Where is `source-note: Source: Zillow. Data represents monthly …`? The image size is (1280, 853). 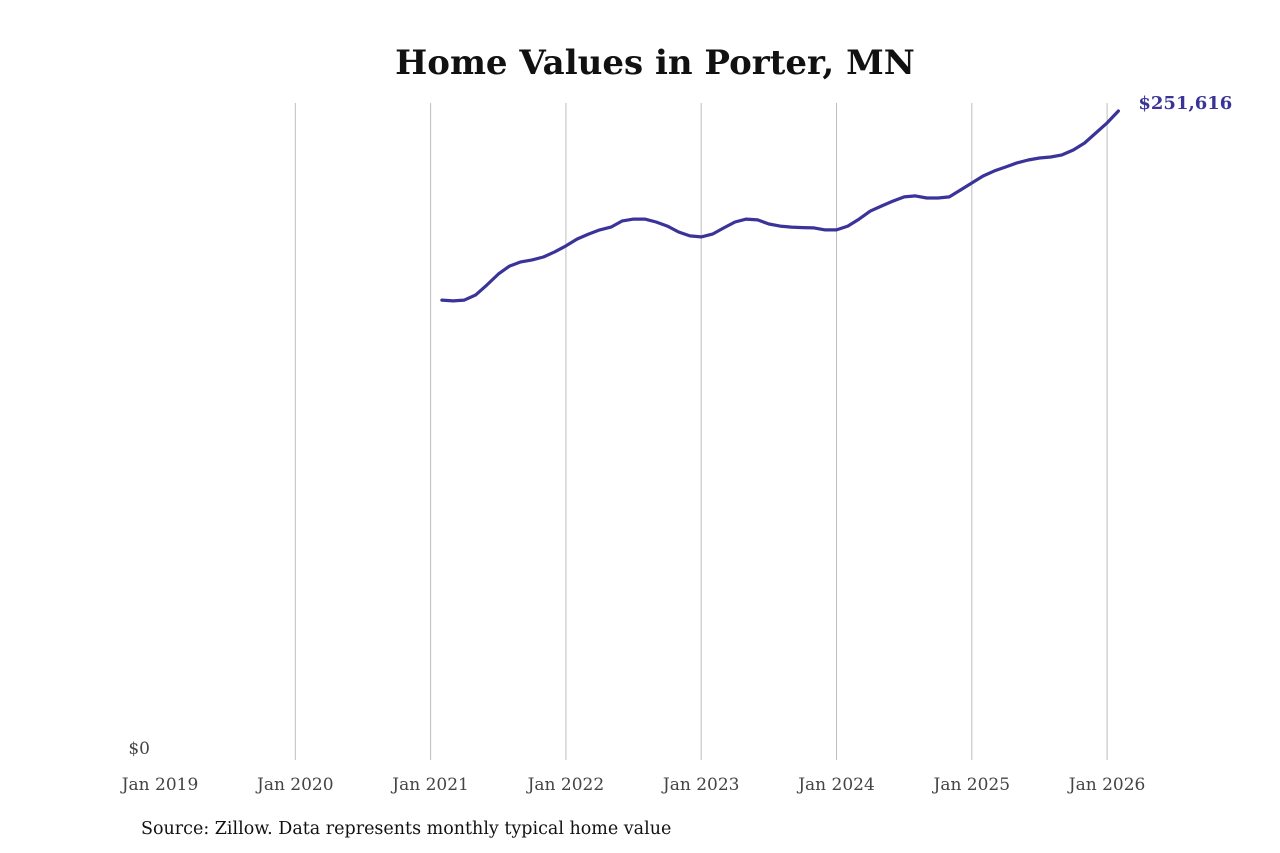 source-note: Source: Zillow. Data represents monthly … is located at coordinates (406, 829).